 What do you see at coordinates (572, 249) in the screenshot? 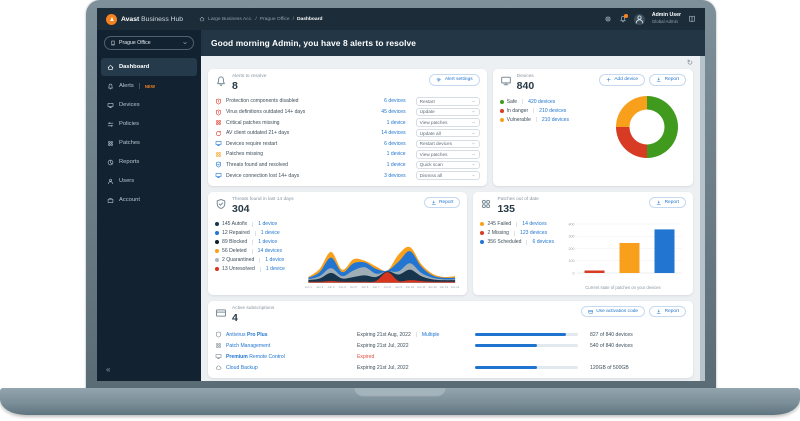
I see `svg-text: 200` at bounding box center [572, 249].